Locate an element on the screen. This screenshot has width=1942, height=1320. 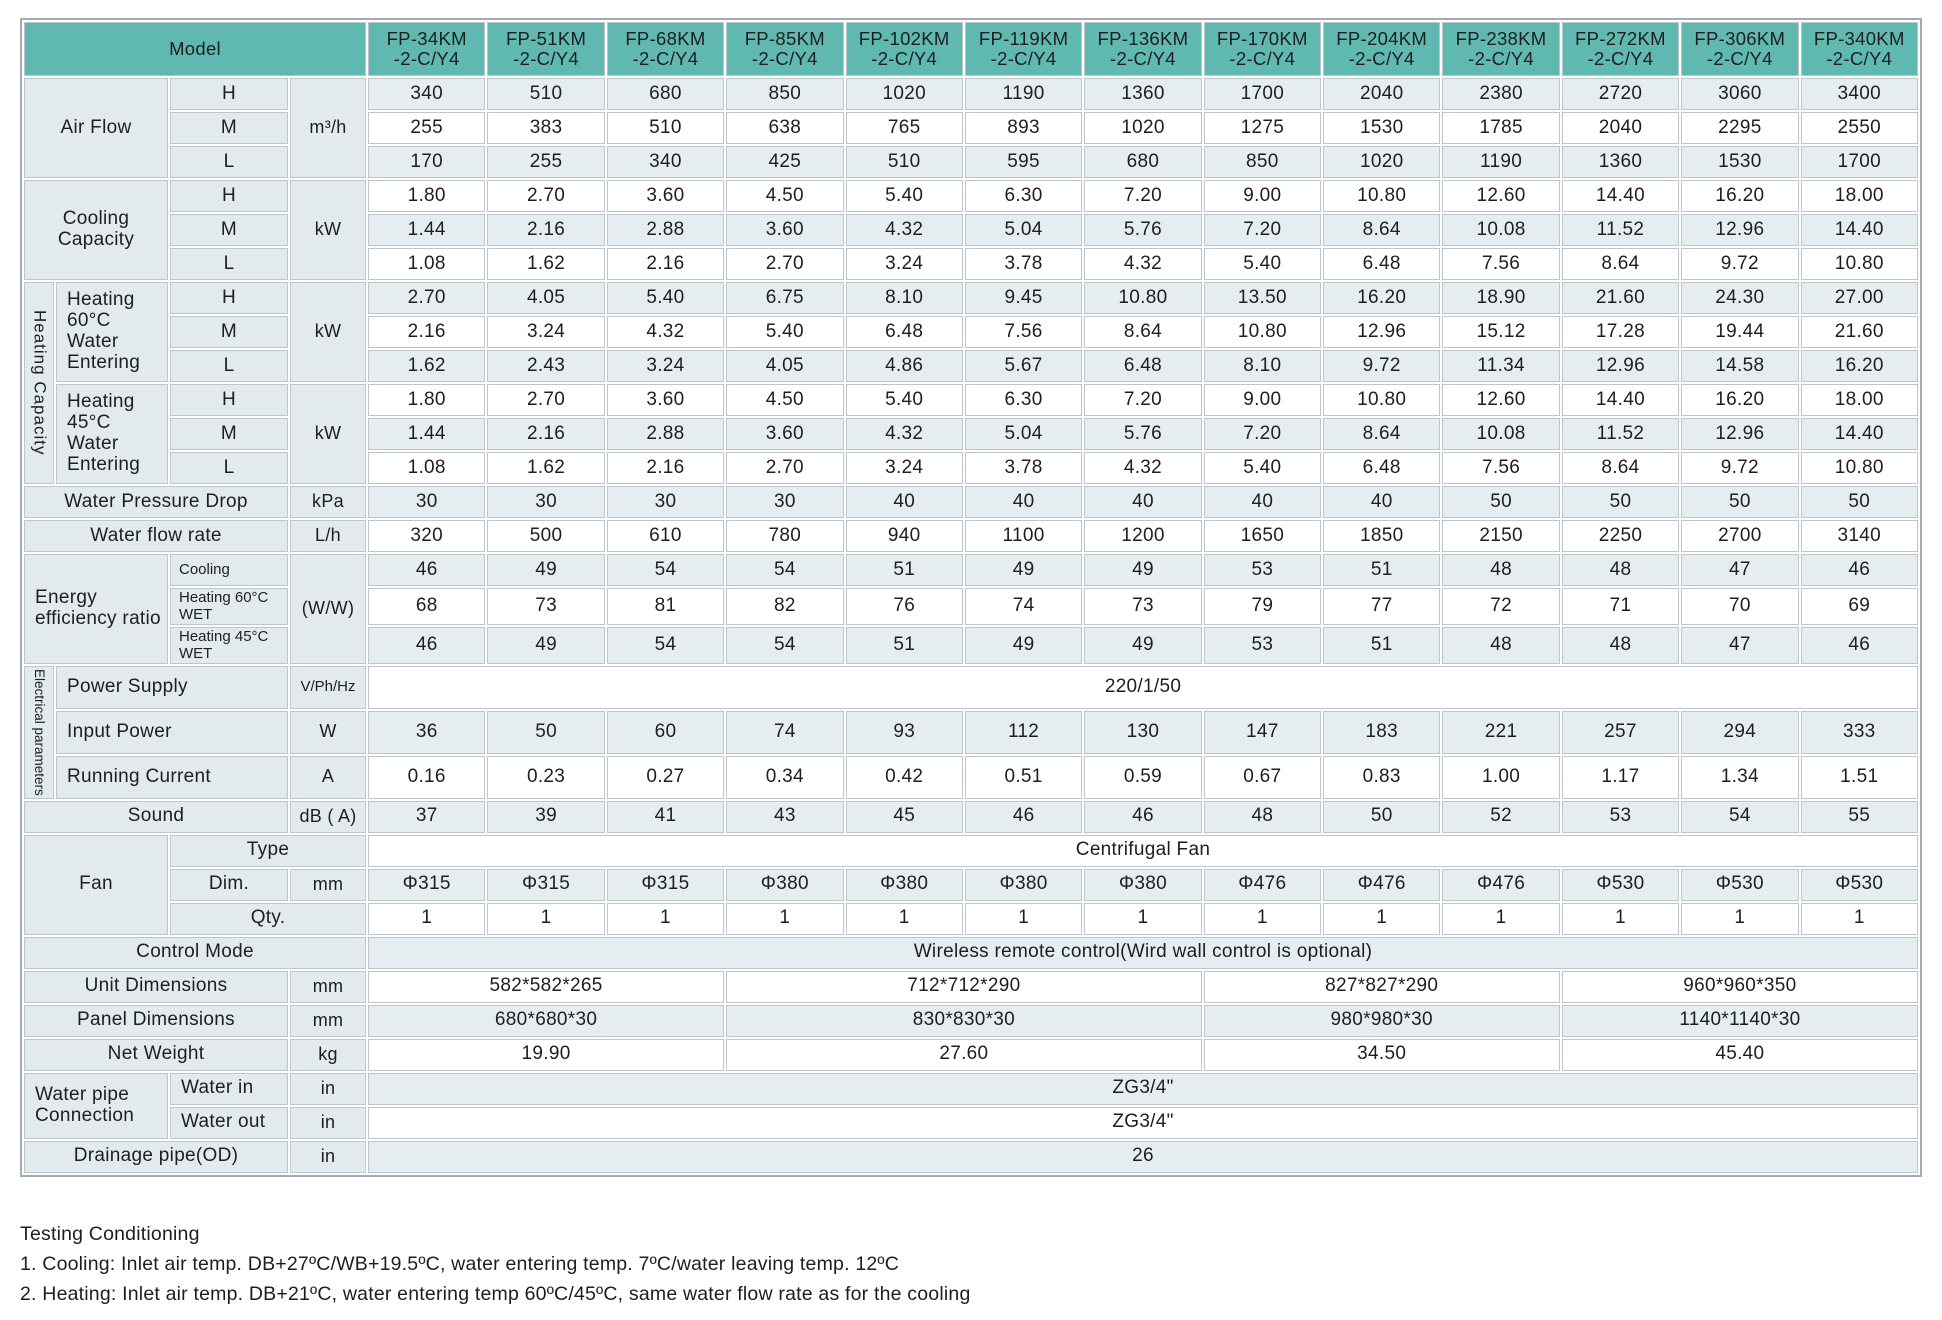
row-label-cell: Qty. is located at coordinates (268, 918).